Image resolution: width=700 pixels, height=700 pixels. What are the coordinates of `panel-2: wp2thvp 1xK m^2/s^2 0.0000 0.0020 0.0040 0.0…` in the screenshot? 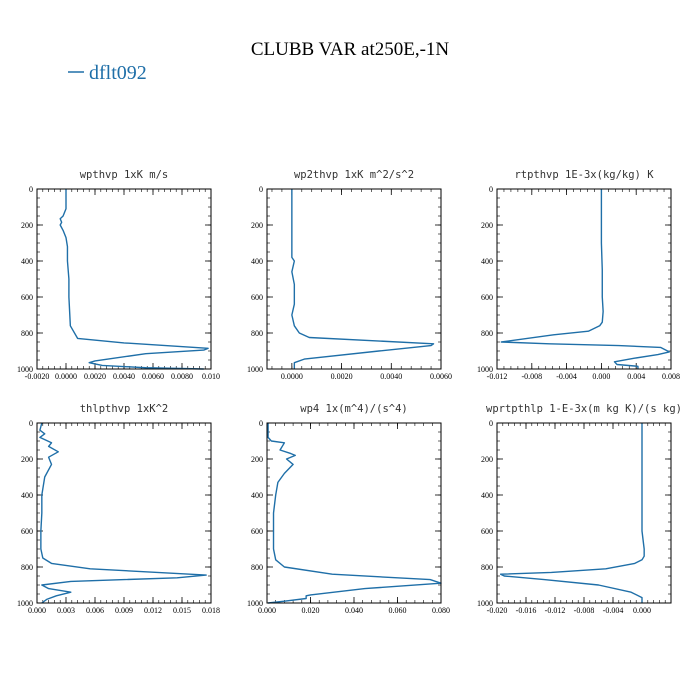 It's located at (349, 275).